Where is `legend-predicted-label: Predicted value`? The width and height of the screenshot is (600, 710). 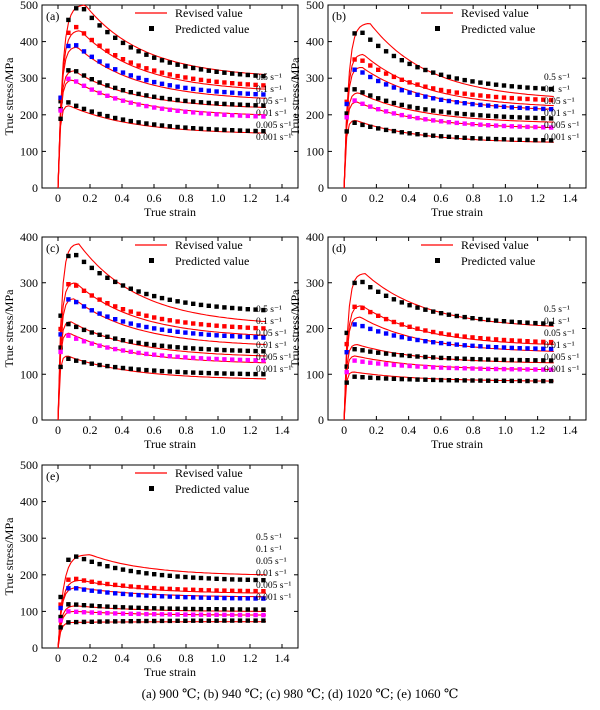
legend-predicted-label: Predicted value is located at coordinates (498, 261).